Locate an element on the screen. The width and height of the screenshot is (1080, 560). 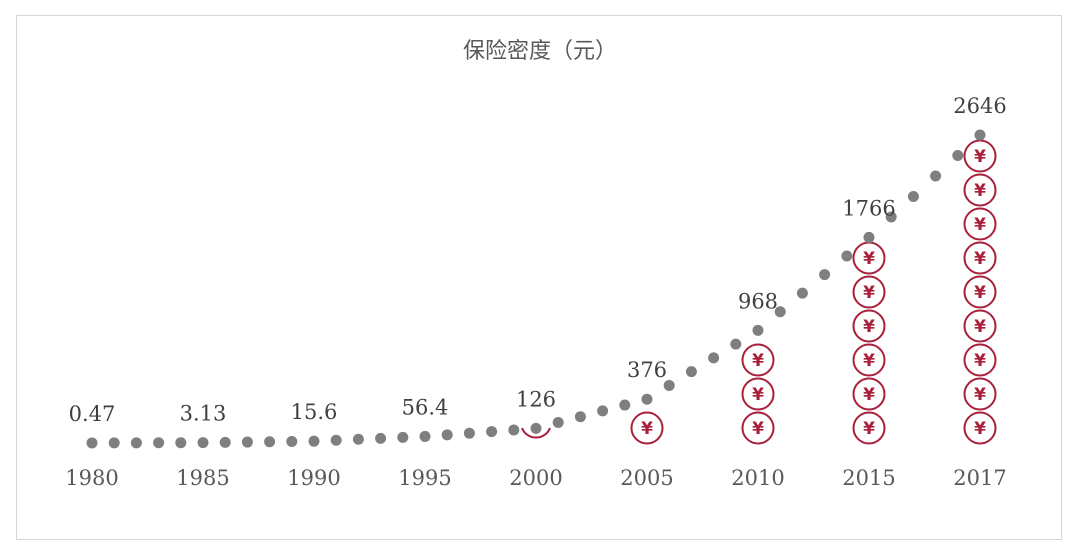
data-label: 15.6 is located at coordinates (314, 412).